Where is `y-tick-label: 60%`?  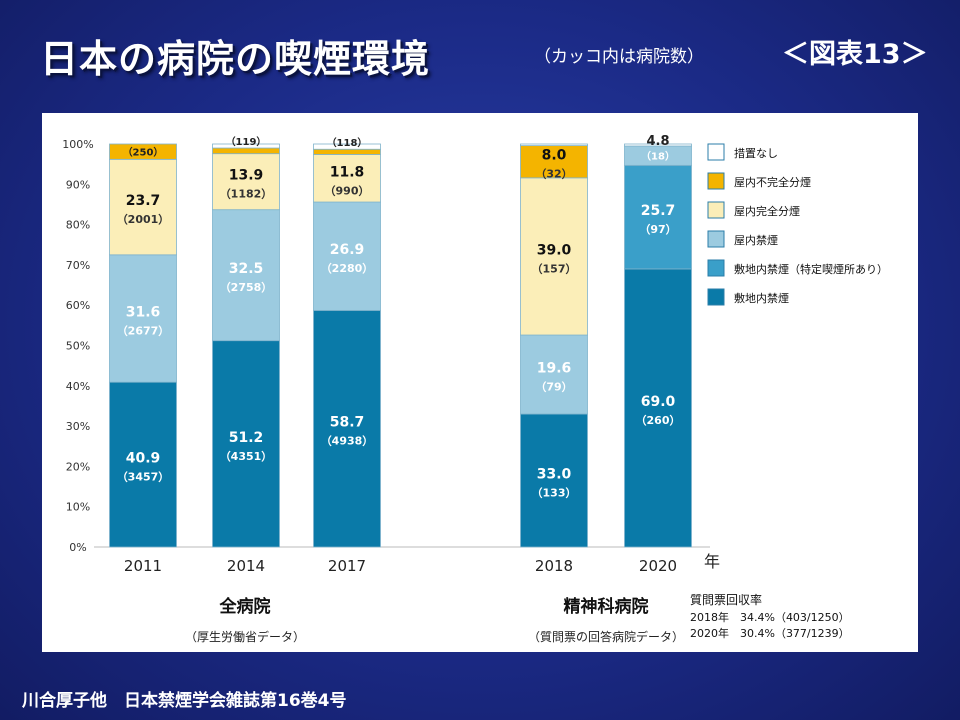 y-tick-label: 60% is located at coordinates (78, 305).